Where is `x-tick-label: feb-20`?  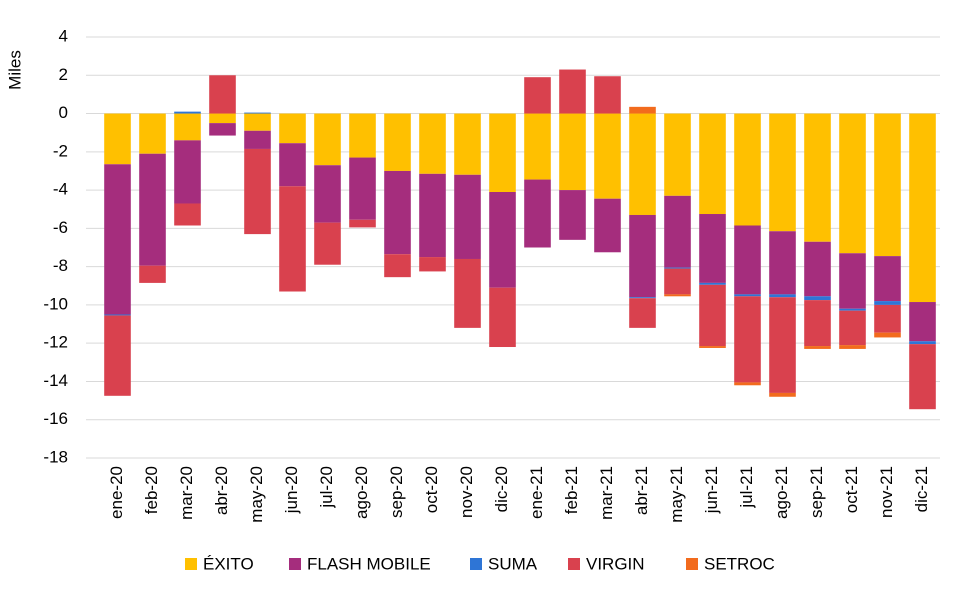
x-tick-label: feb-20 is located at coordinates (151, 490).